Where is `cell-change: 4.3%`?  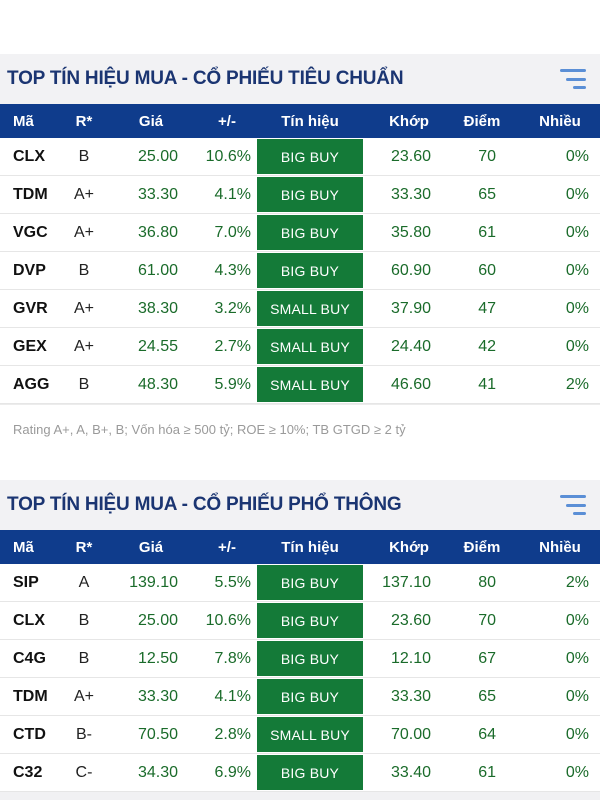
cell-change: 4.3% is located at coordinates (232, 270).